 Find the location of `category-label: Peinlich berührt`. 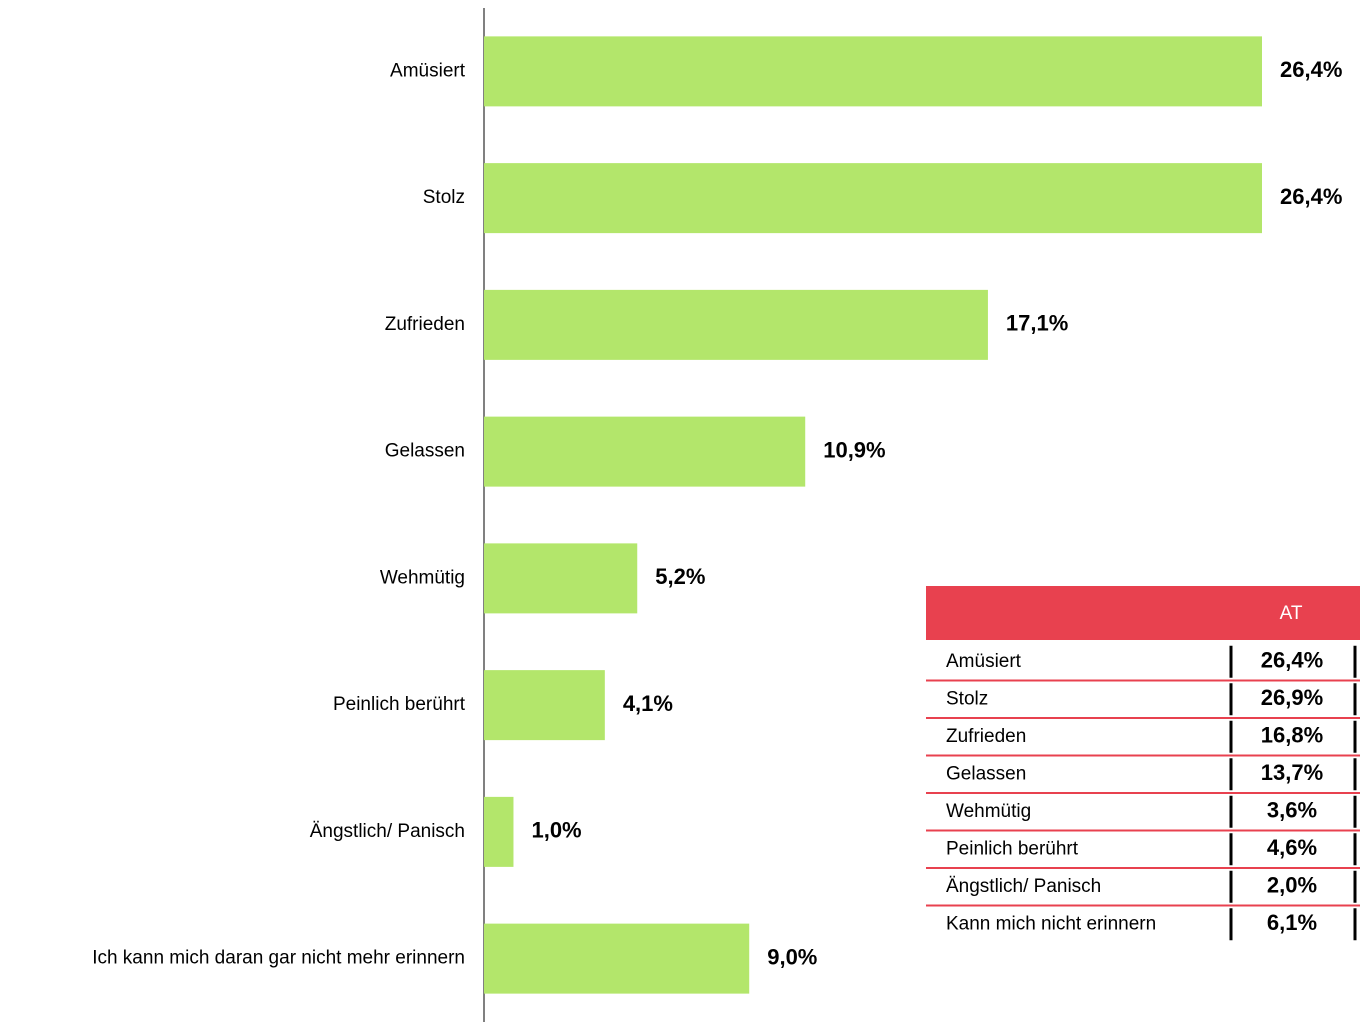

category-label: Peinlich berührt is located at coordinates (399, 704).